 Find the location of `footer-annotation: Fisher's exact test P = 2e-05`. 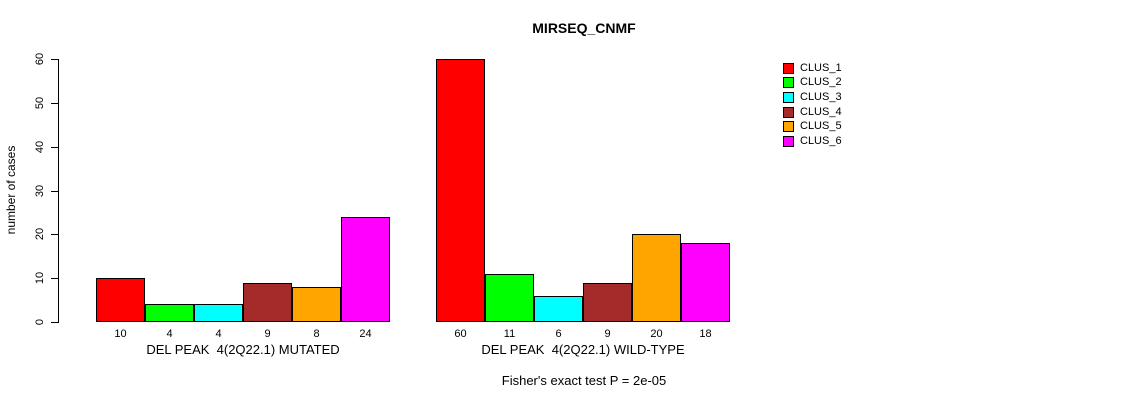

footer-annotation: Fisher's exact test P = 2e-05 is located at coordinates (584, 380).